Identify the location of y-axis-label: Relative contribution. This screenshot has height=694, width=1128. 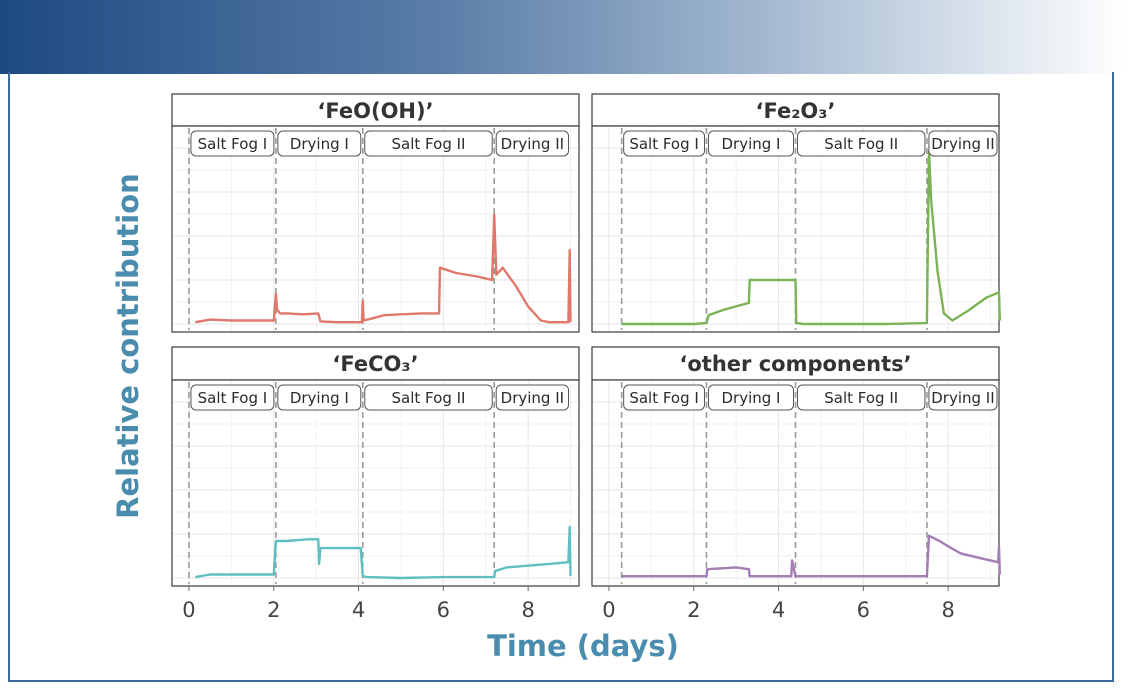
(128, 346).